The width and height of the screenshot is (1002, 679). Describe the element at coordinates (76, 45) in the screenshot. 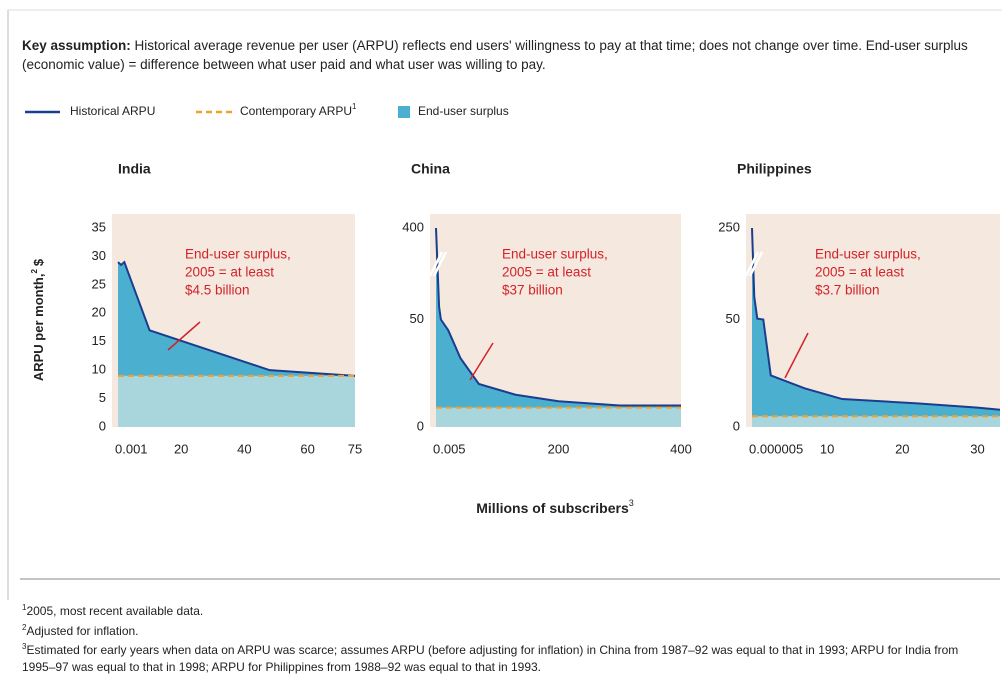

I see `key-assumption-bold: Key assumption:` at that location.